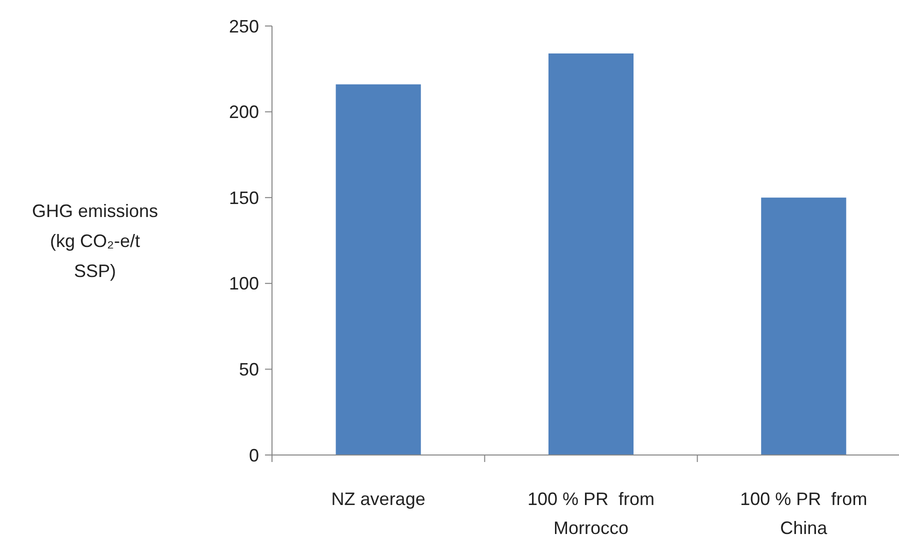  Describe the element at coordinates (243, 284) in the screenshot. I see `y-tick-label: 100` at that location.